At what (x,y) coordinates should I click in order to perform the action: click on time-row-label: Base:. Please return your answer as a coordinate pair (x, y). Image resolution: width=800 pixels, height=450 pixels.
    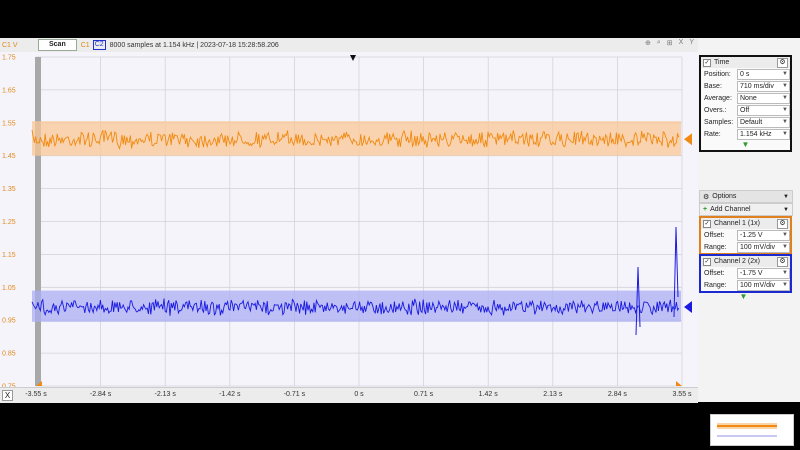
    Looking at the image, I should click on (713, 86).